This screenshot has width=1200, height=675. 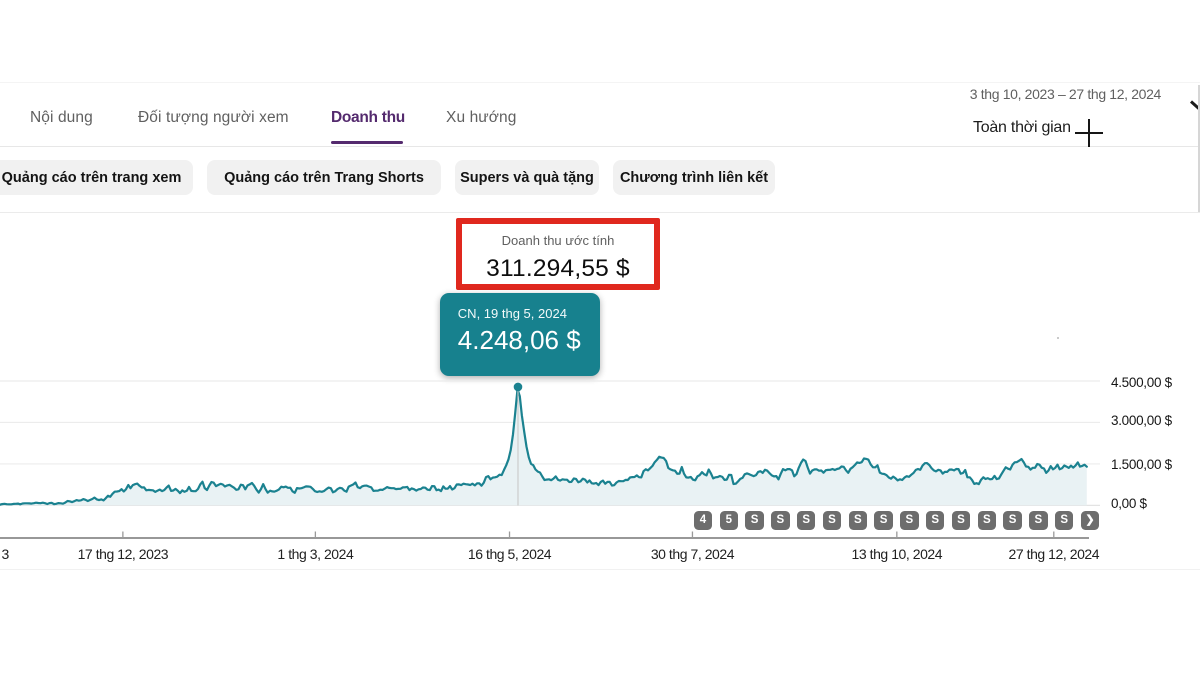 I want to click on tab-doanh-thu: Doanh thu, so click(x=368, y=117).